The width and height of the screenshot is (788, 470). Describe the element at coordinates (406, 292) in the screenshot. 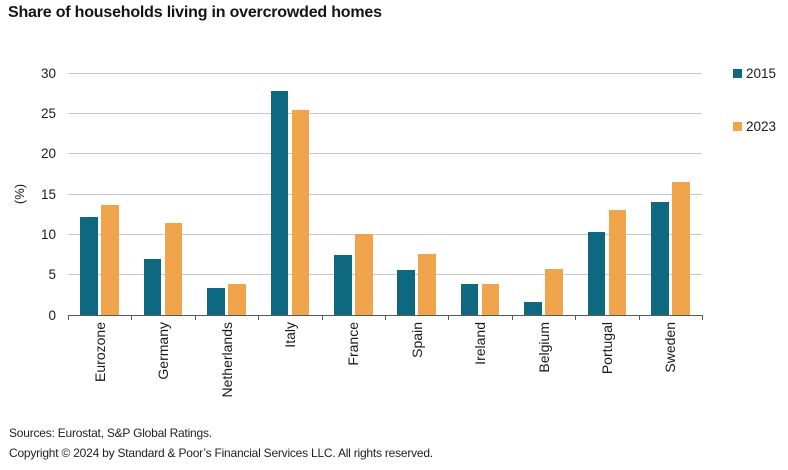

I see `bar-2015-spain` at that location.